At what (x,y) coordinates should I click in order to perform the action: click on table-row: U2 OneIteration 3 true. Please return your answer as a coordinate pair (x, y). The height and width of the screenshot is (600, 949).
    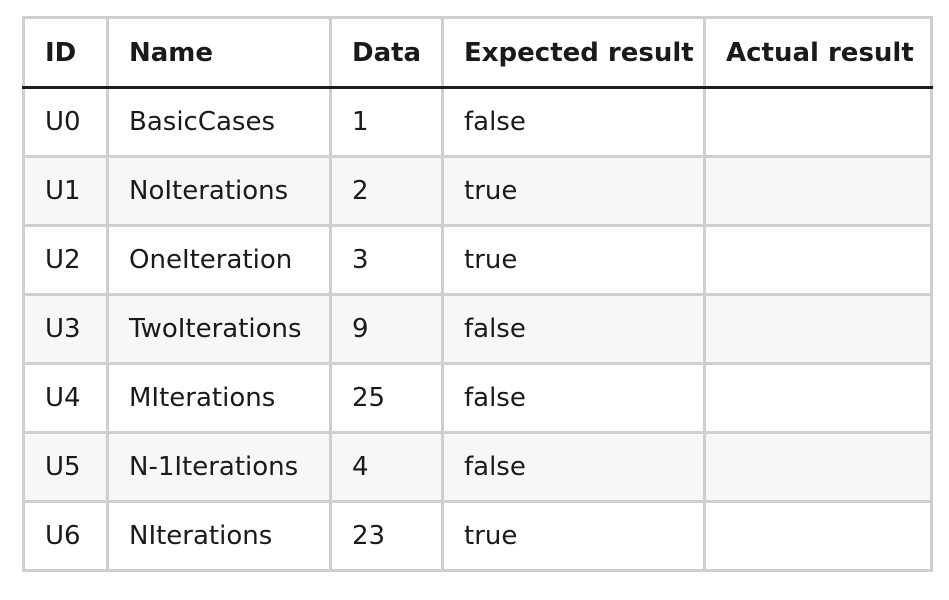
    Looking at the image, I should click on (477, 260).